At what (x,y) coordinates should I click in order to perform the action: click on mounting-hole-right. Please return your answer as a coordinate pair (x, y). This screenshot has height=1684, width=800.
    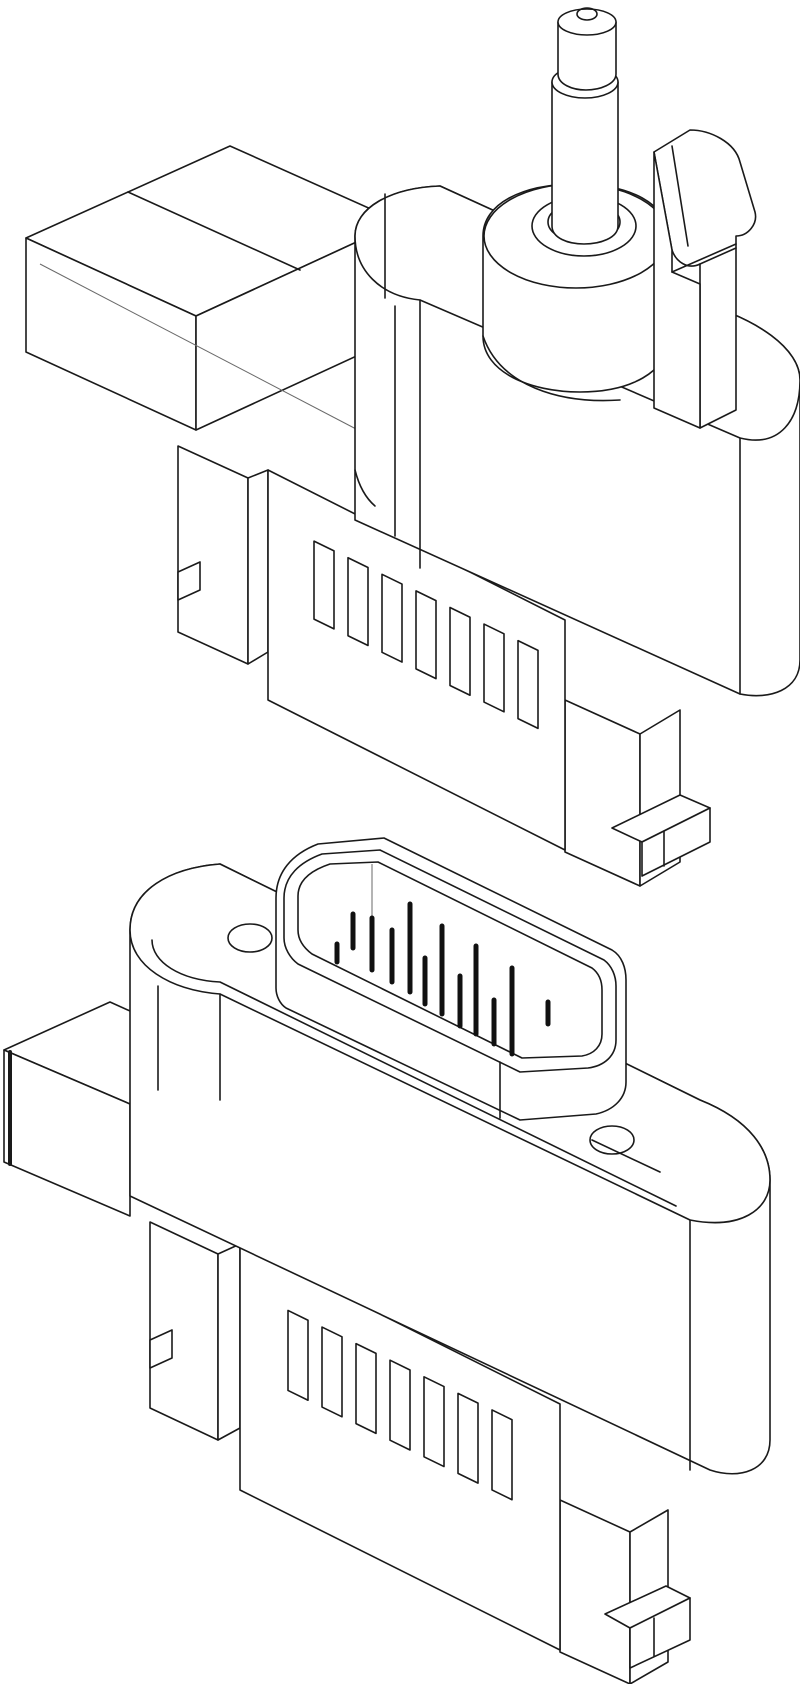
    Looking at the image, I should click on (612, 1140).